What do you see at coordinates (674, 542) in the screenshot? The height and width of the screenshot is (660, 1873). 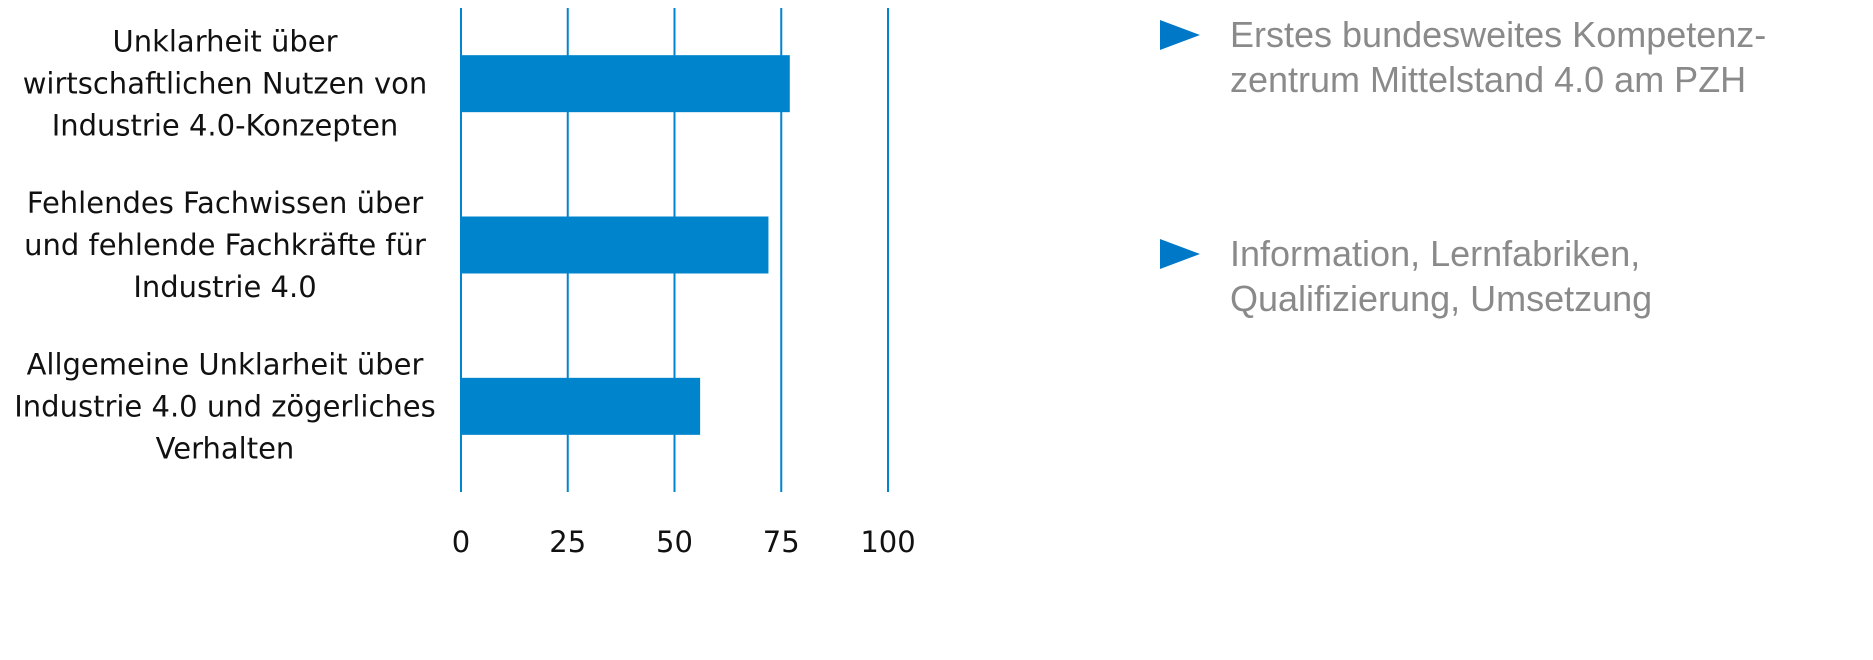 I see `x-tick-label: 50` at bounding box center [674, 542].